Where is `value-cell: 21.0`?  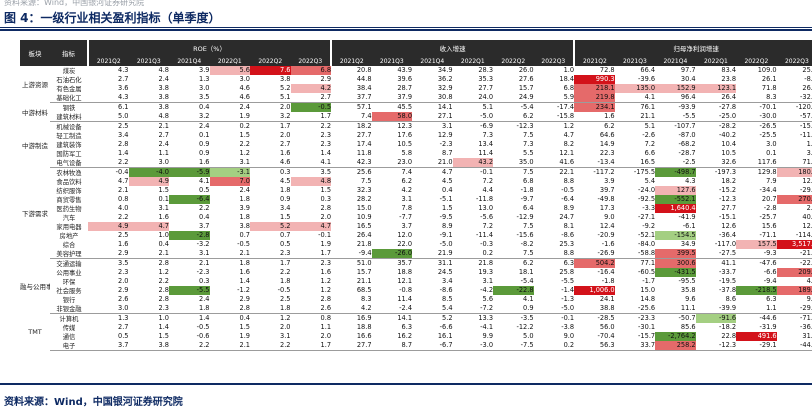
value-cell: 21.0 is located at coordinates (432, 163).